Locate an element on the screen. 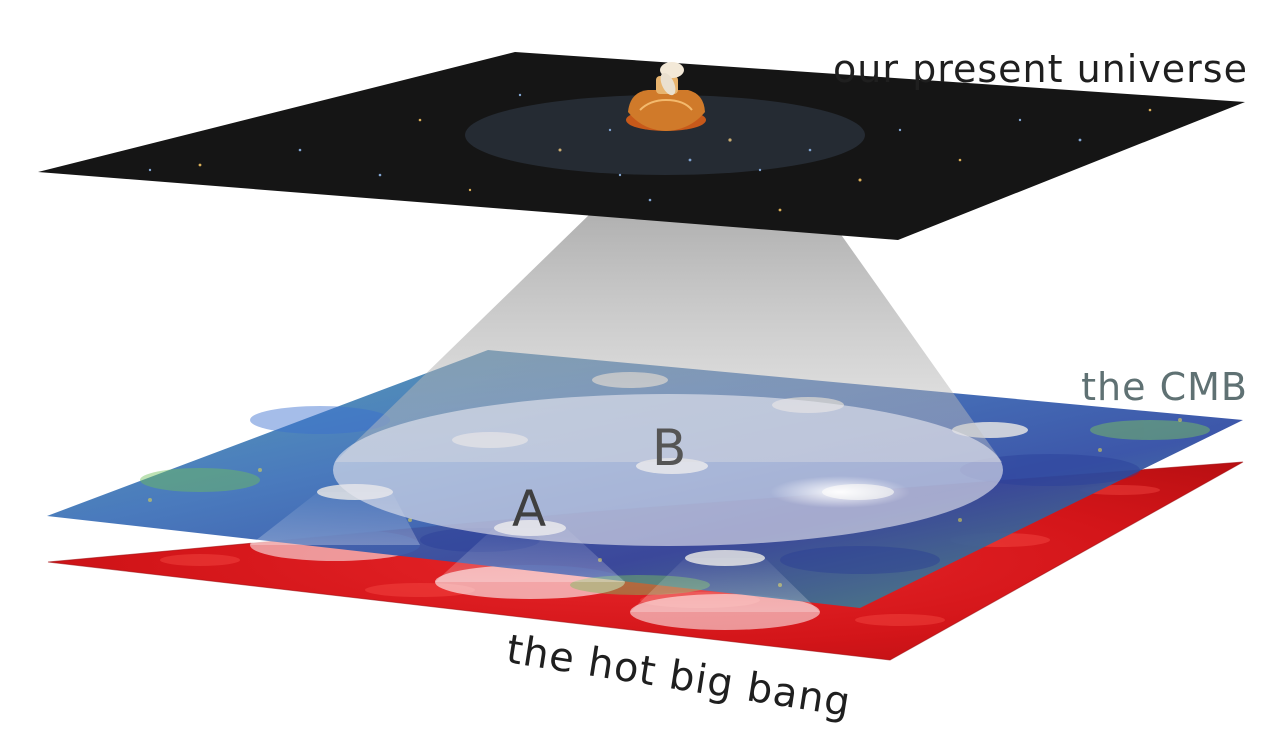  point-b-label: B is located at coordinates (669, 448).